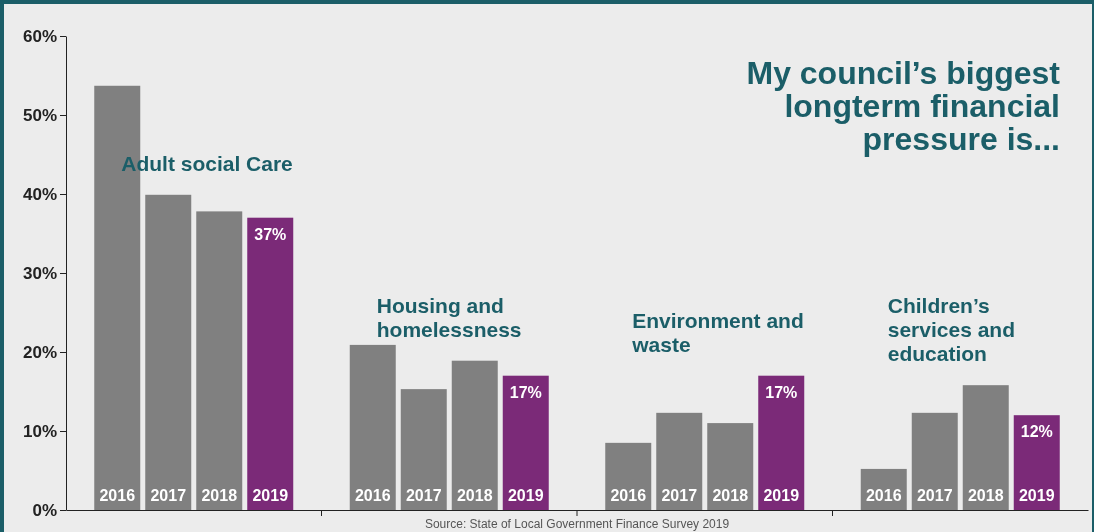 This screenshot has height=532, width=1094. I want to click on x-tick-label: Adult social Care, so click(207, 163).